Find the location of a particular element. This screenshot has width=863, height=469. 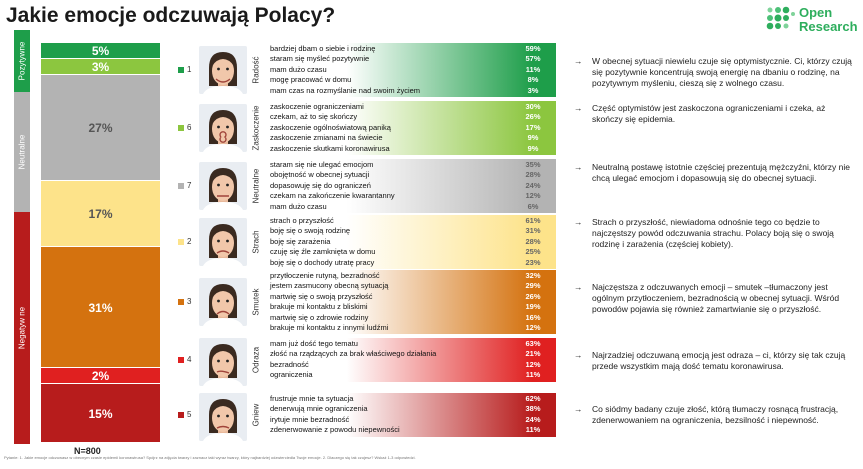

reason-item: martwię się o zdrowie rodziny 16% is located at coordinates (410, 318).